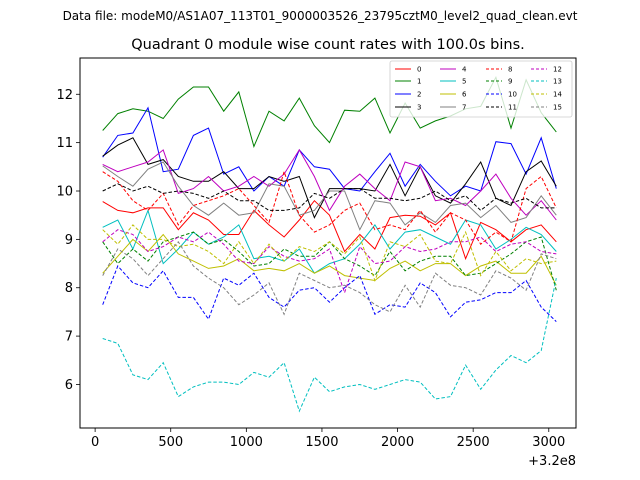 This screenshot has height=480, width=640. What do you see at coordinates (510, 82) in the screenshot?
I see `legend-label-9: 9` at bounding box center [510, 82].